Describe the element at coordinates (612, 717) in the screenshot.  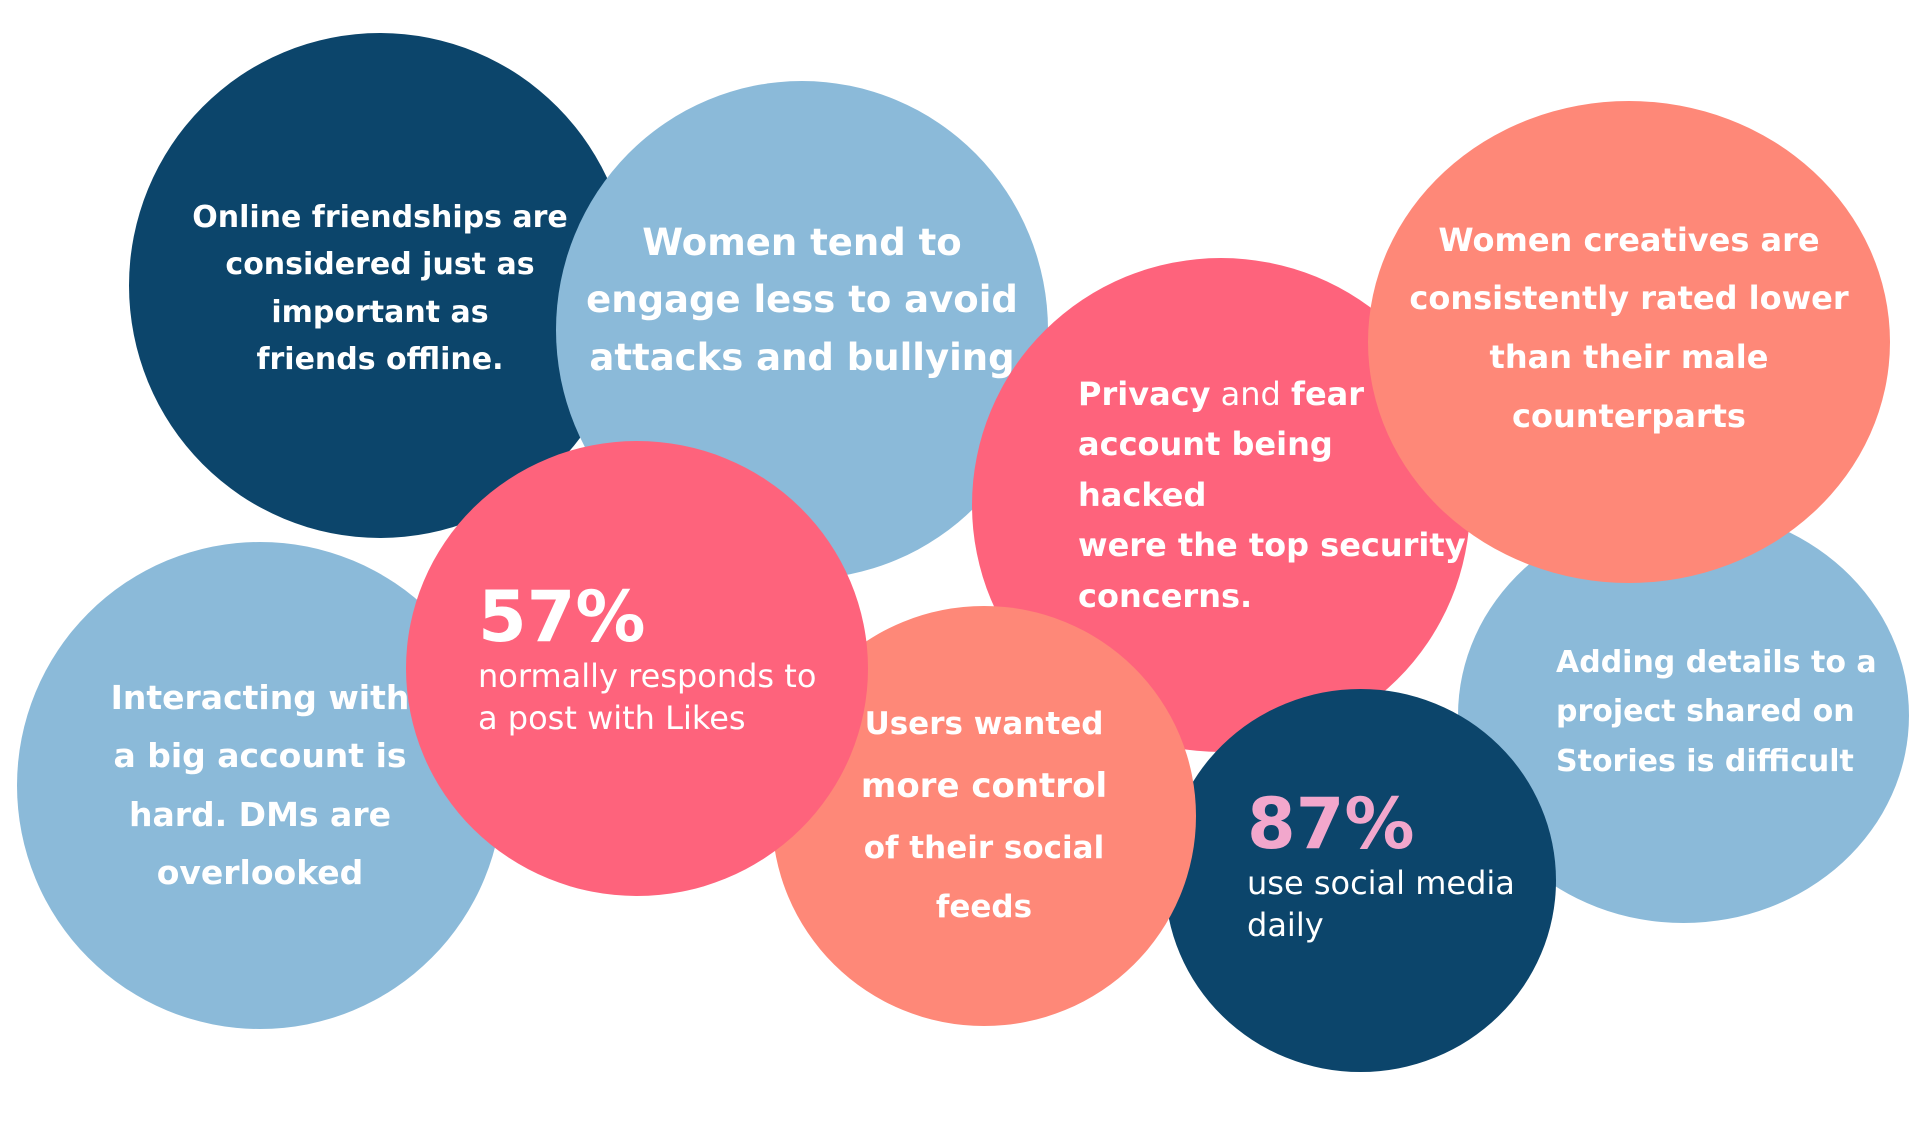
I see `stat-description-line: a post with Likes` at that location.